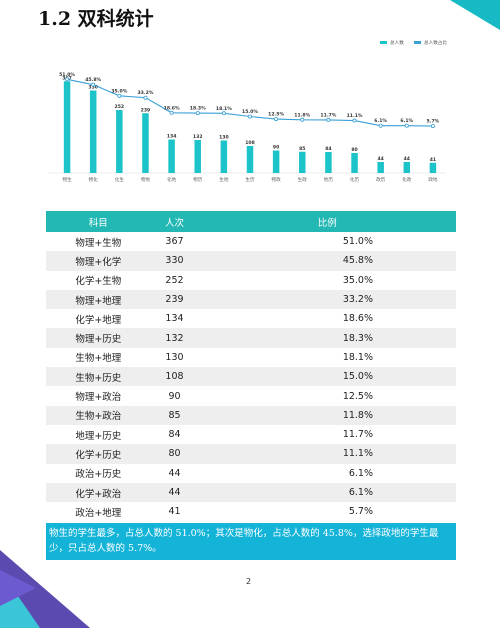 This screenshot has height=628, width=500. What do you see at coordinates (251, 511) in the screenshot?
I see `table-row: 政治+地理 41 5.7%` at bounding box center [251, 511].